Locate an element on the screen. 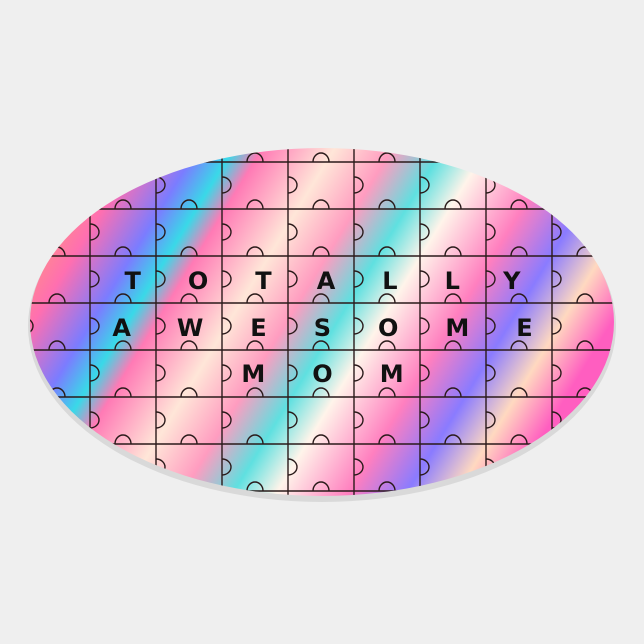 Image resolution: width=644 pixels, height=644 pixels. text-line-awesome: AWESOME is located at coordinates (345, 328).